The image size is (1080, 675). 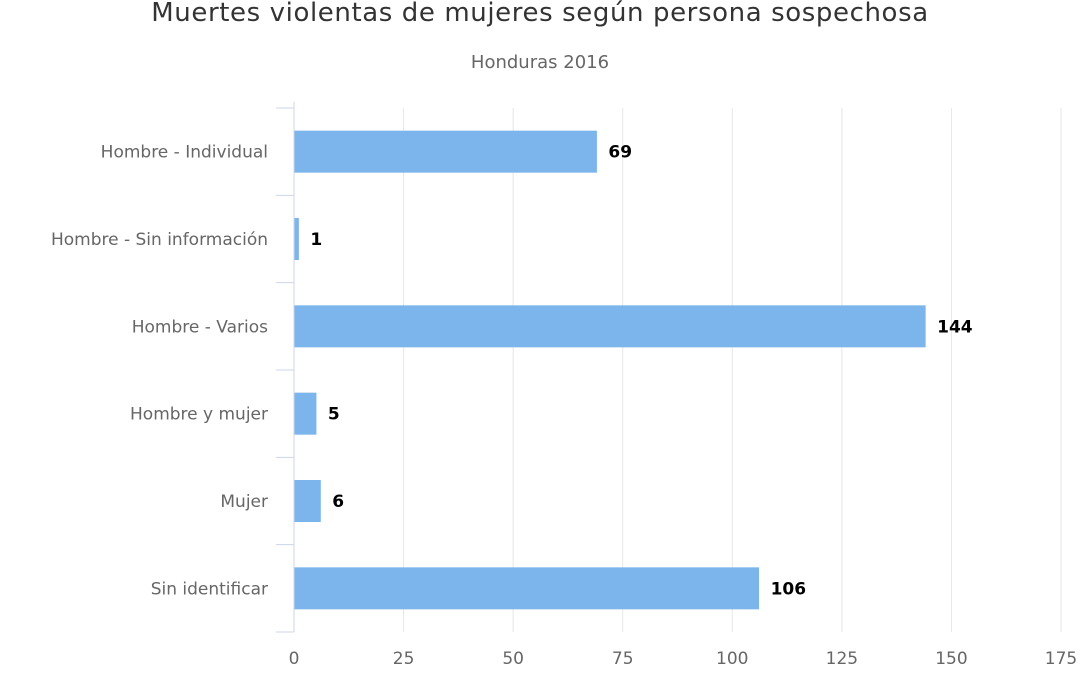 I want to click on x-tick-label: 50, so click(x=513, y=659).